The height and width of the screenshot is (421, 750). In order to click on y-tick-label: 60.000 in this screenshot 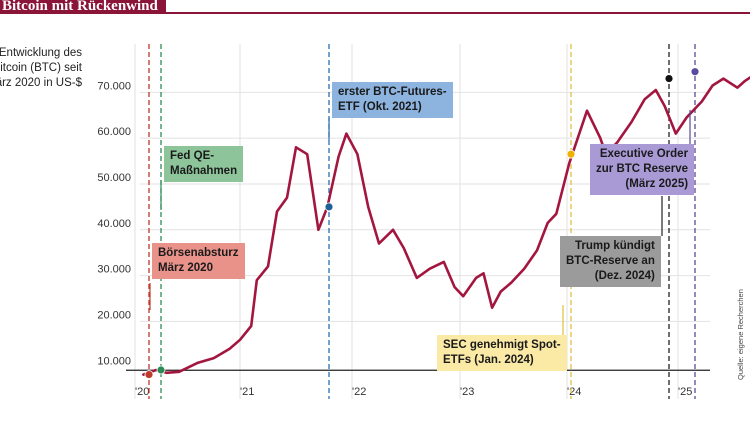, I will do `click(114, 132)`.